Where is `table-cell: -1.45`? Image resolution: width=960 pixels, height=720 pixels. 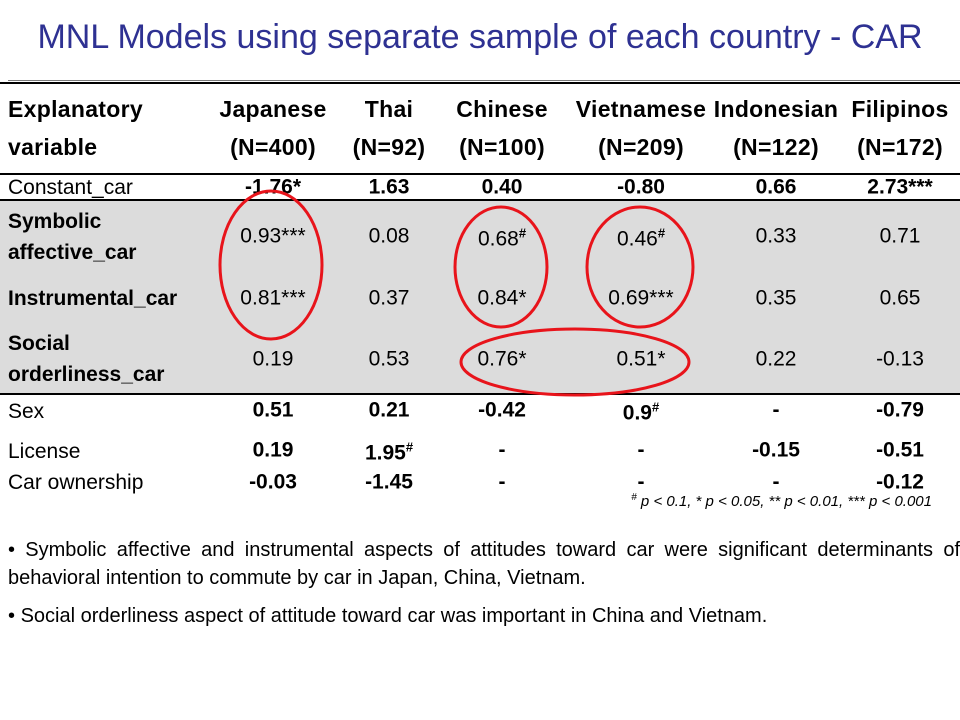 table-cell: -1.45 is located at coordinates (389, 482).